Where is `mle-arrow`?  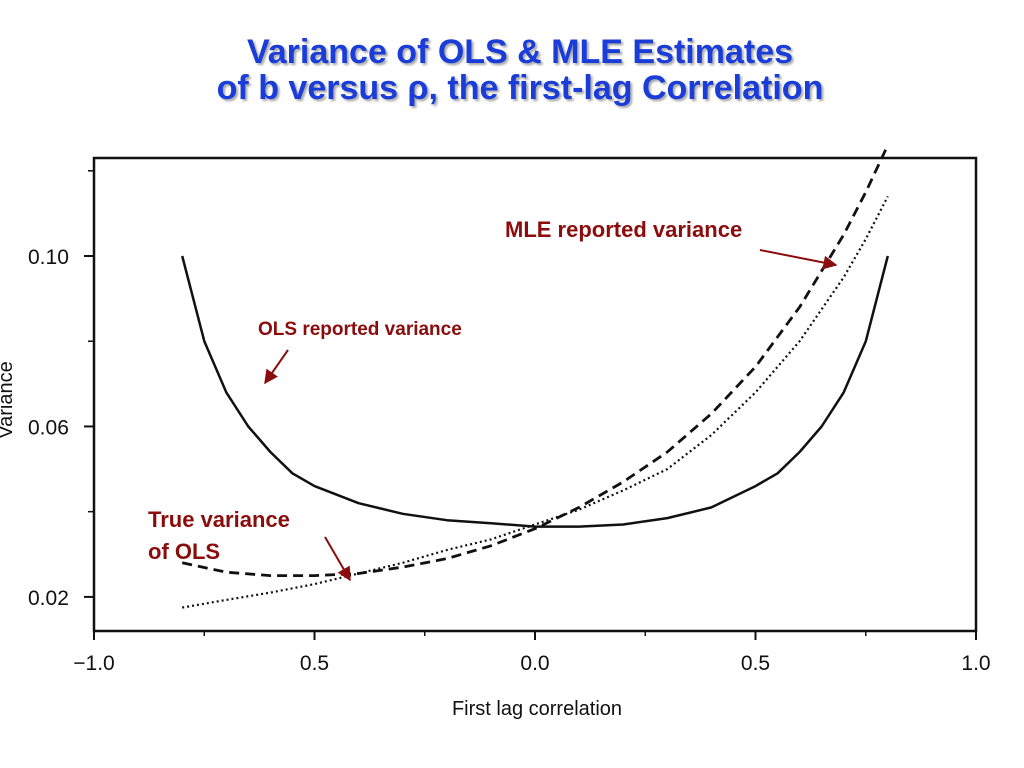
mle-arrow is located at coordinates (798, 259).